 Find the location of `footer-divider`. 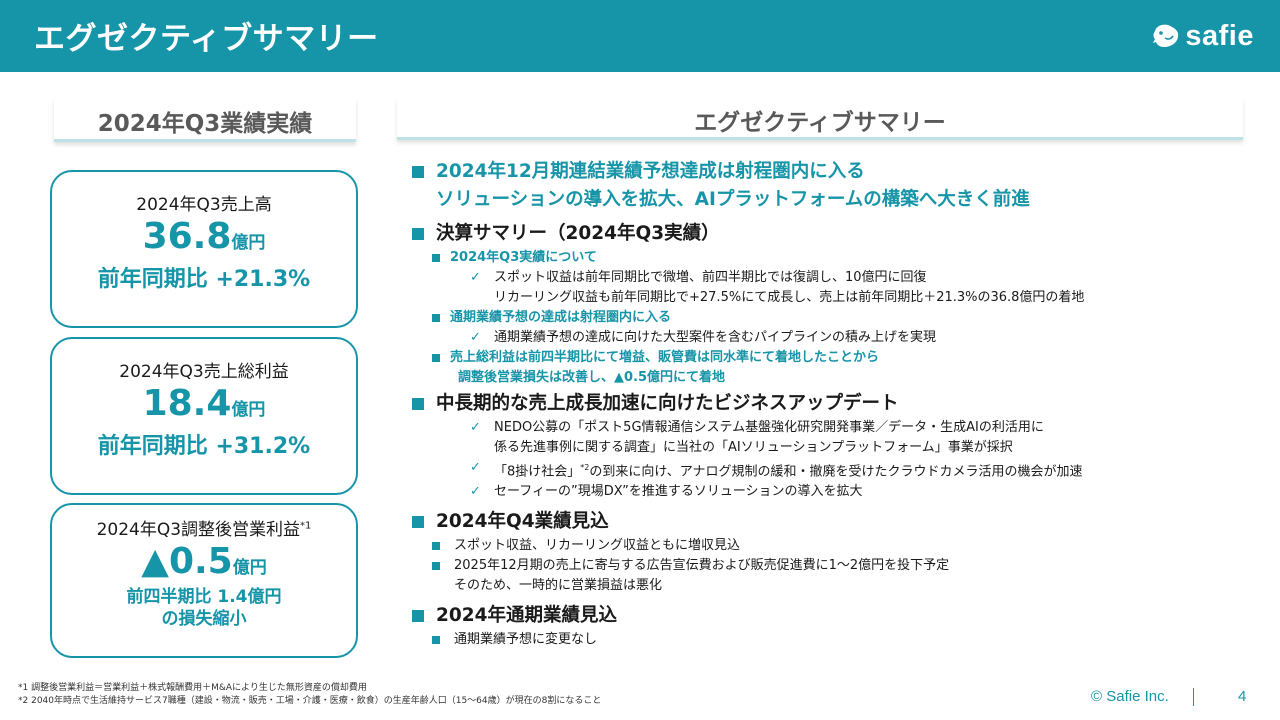

footer-divider is located at coordinates (1193, 697).